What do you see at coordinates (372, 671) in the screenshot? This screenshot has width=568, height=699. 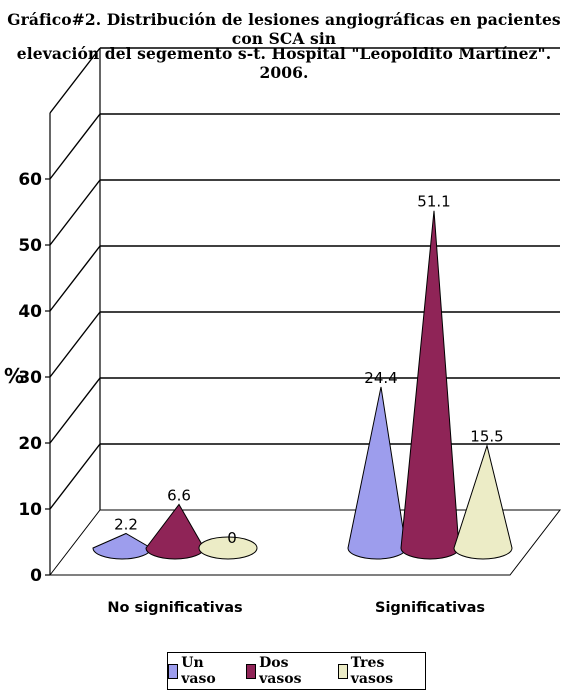 I see `legend-label: Tres vasos` at bounding box center [372, 671].